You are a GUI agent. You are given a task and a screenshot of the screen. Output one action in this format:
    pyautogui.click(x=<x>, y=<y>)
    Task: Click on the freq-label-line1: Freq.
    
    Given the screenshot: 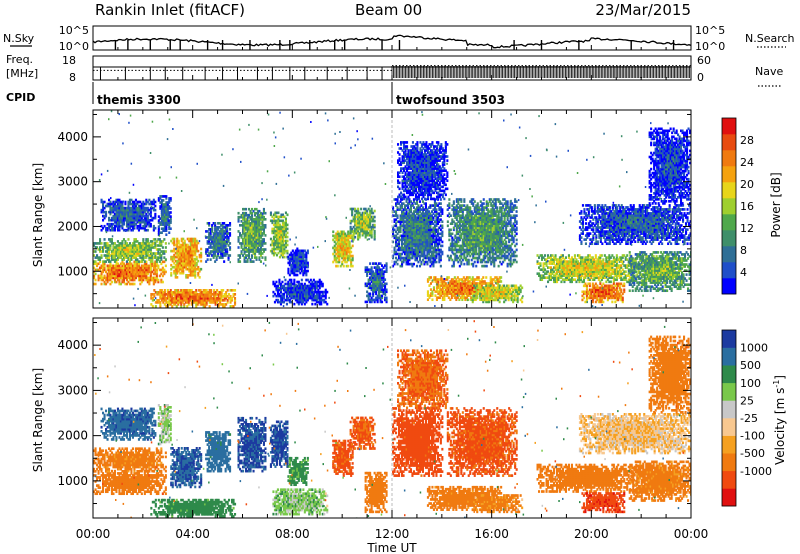 What is the action you would take?
    pyautogui.click(x=19, y=59)
    